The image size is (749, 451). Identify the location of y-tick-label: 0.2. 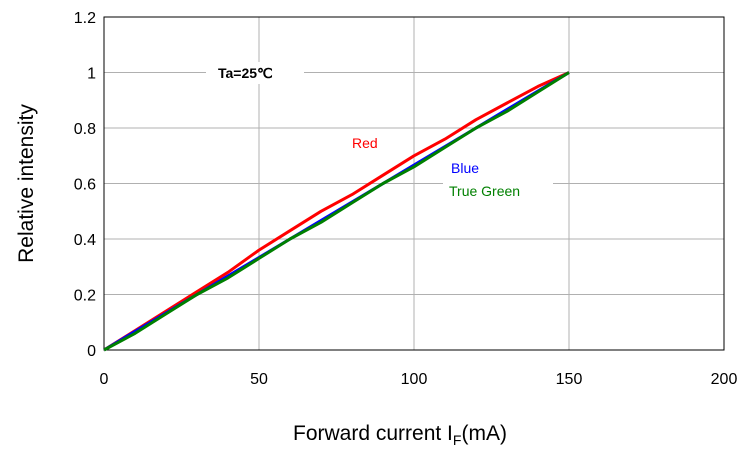
(85, 296).